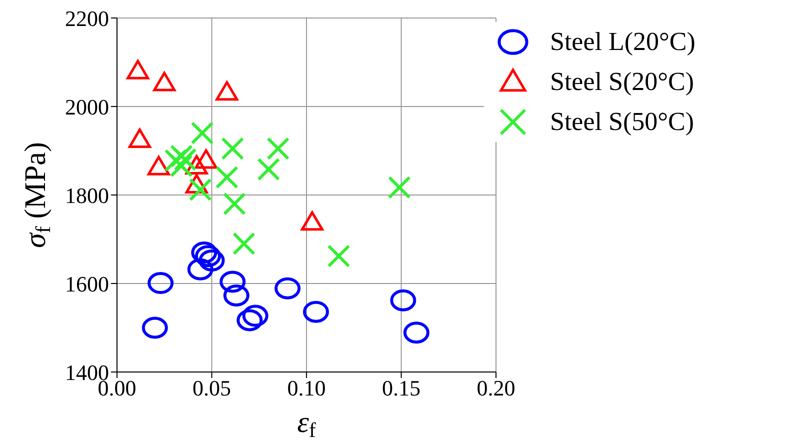 Image resolution: width=788 pixels, height=448 pixels. What do you see at coordinates (211, 388) in the screenshot?
I see `x-tick-label: 0.05` at bounding box center [211, 388].